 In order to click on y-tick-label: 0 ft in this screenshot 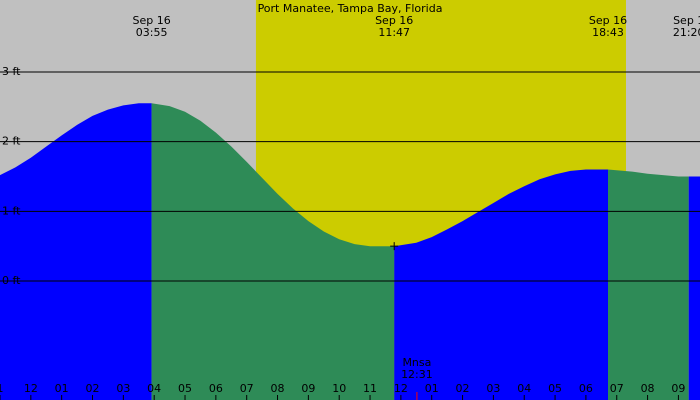, I will do `click(11, 280)`.